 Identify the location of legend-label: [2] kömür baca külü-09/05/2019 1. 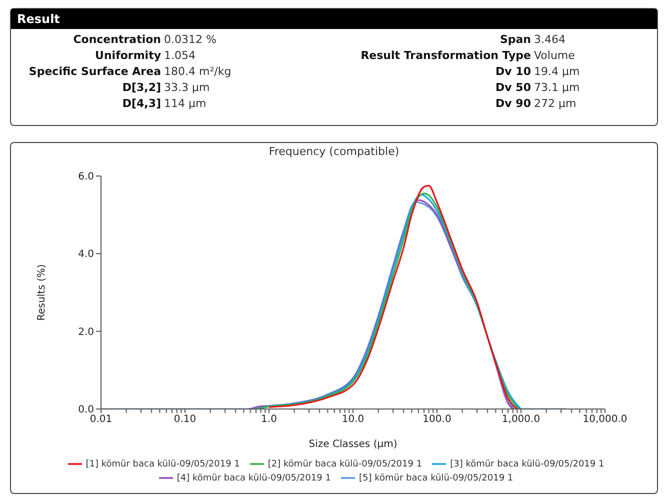
(345, 464).